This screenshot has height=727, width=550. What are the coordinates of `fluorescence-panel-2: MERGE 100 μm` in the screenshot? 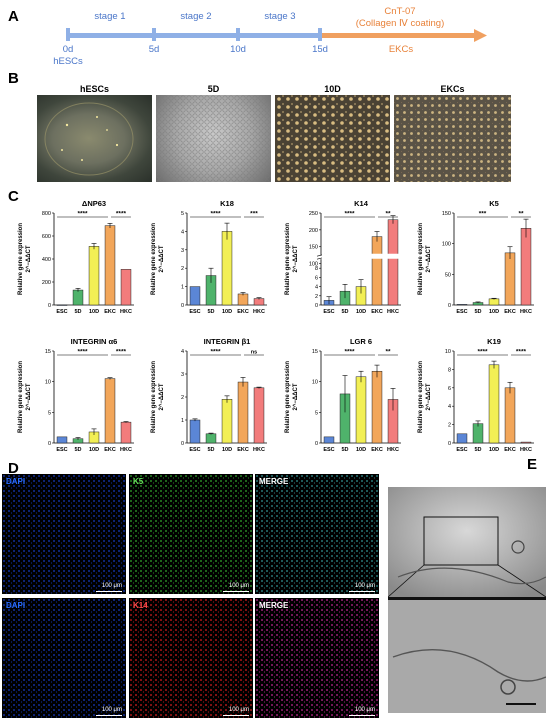 It's located at (317, 534).